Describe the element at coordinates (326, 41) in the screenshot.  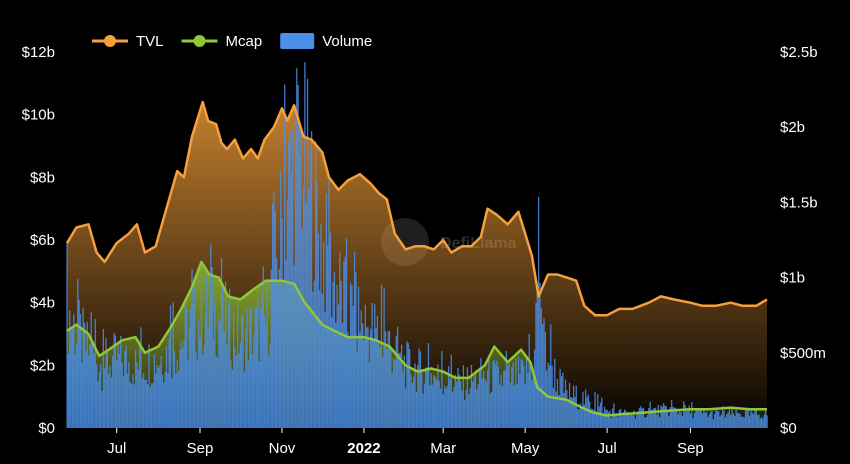
I see `legend-item-volume: Volume` at that location.